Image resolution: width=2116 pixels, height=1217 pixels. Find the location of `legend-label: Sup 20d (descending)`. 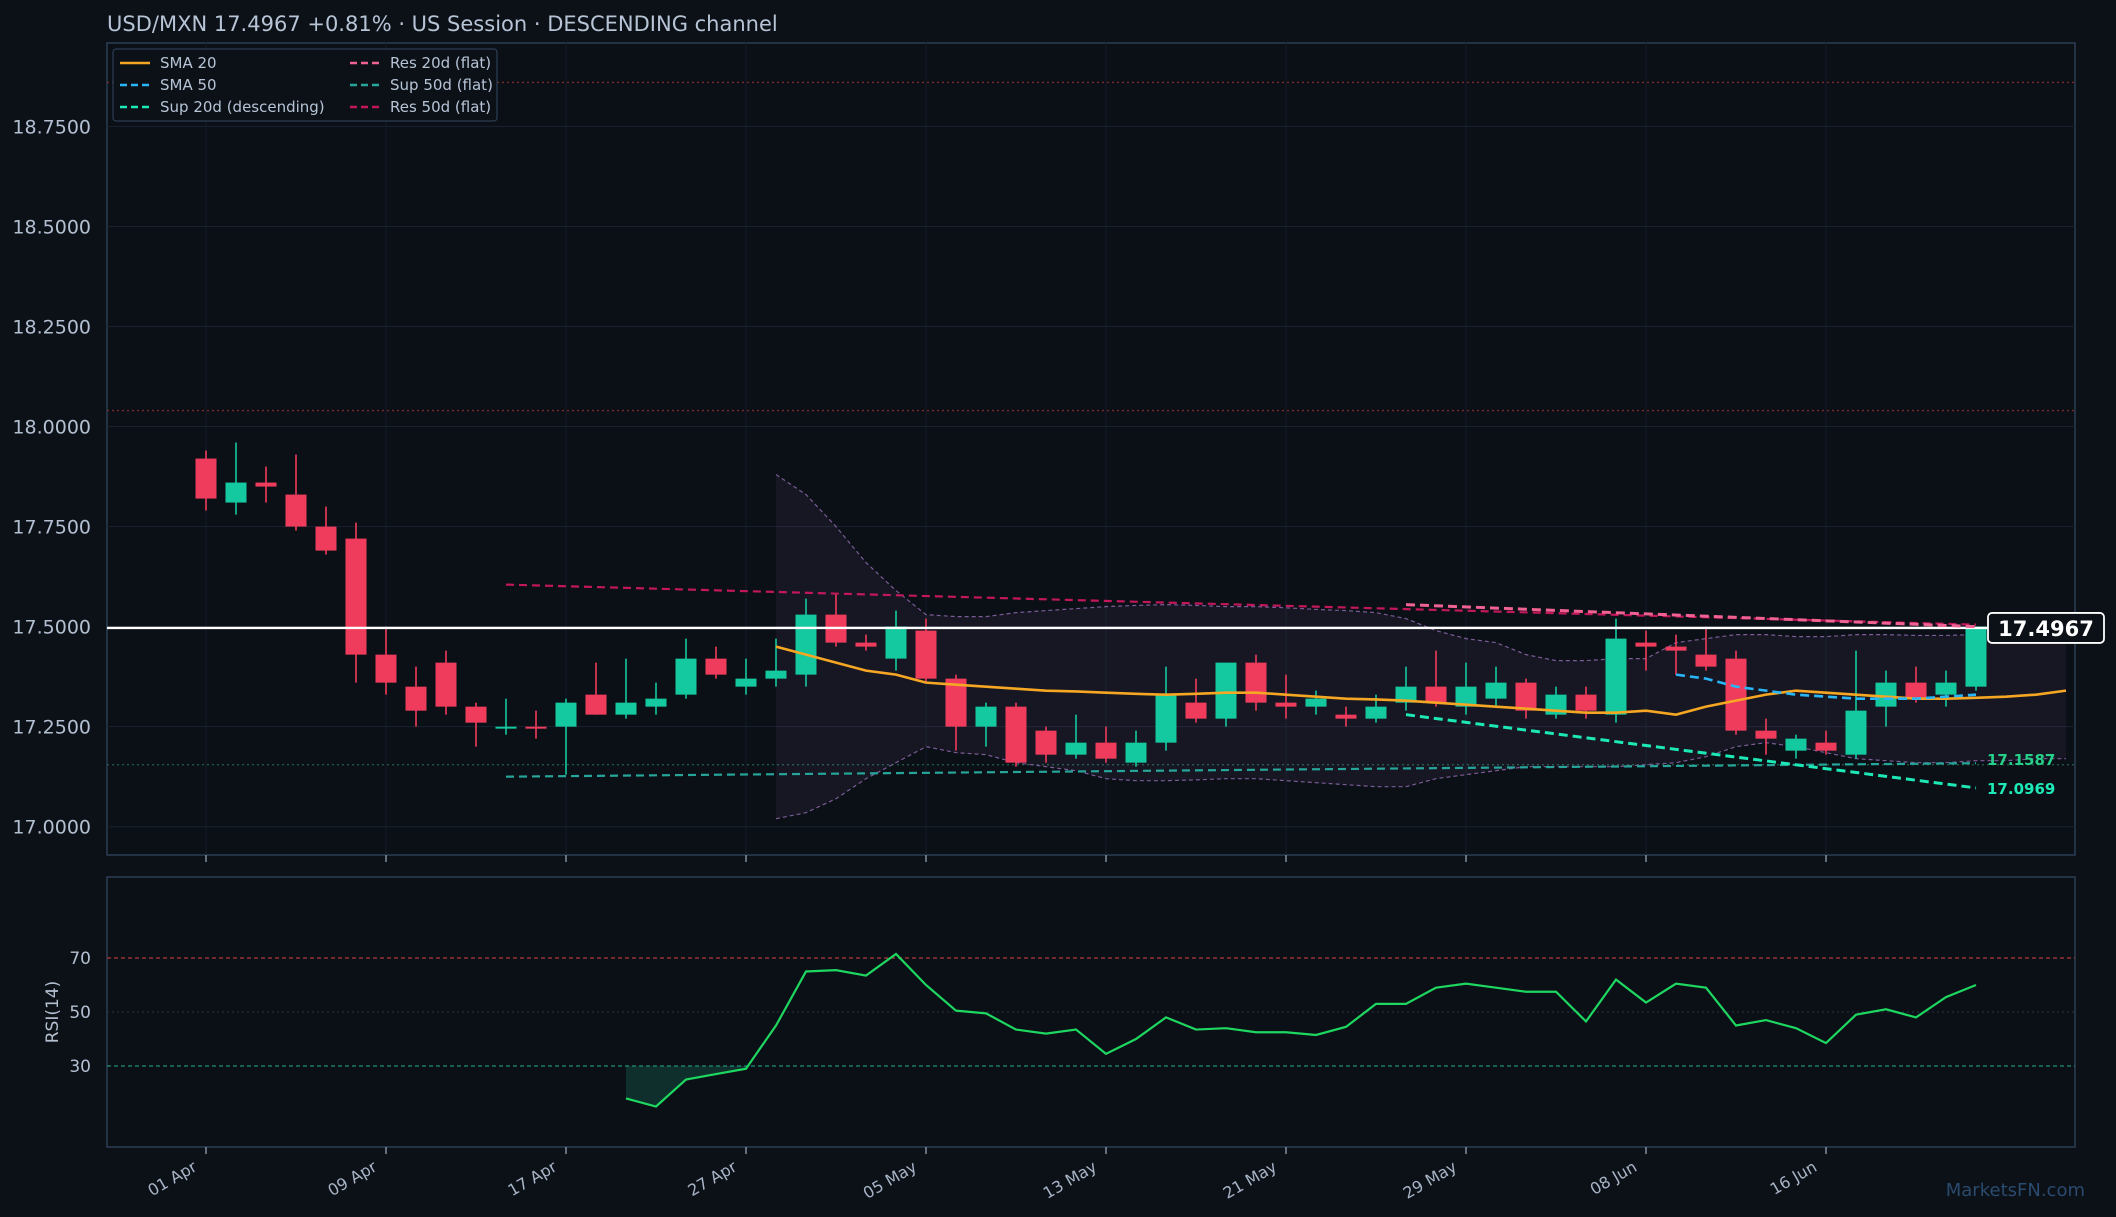

legend-label: Sup 20d (descending) is located at coordinates (242, 107).